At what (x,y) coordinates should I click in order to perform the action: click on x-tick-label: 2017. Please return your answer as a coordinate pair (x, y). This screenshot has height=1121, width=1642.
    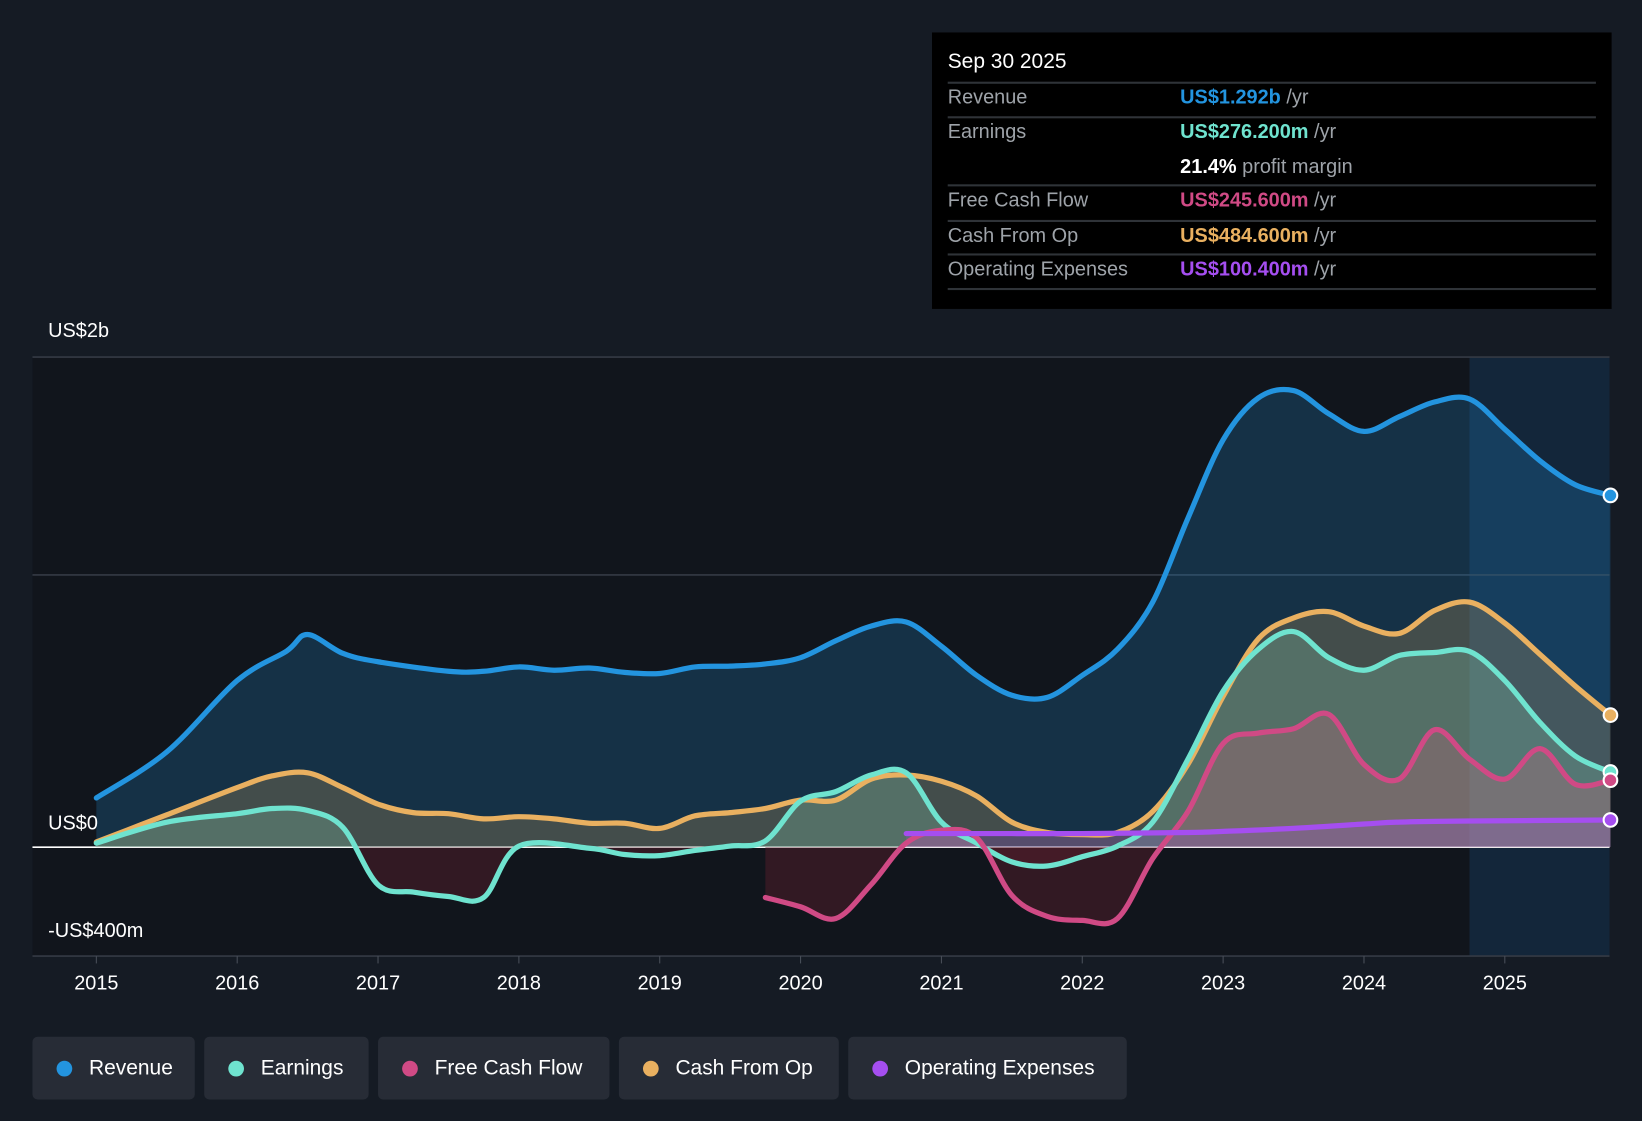
    Looking at the image, I should click on (378, 984).